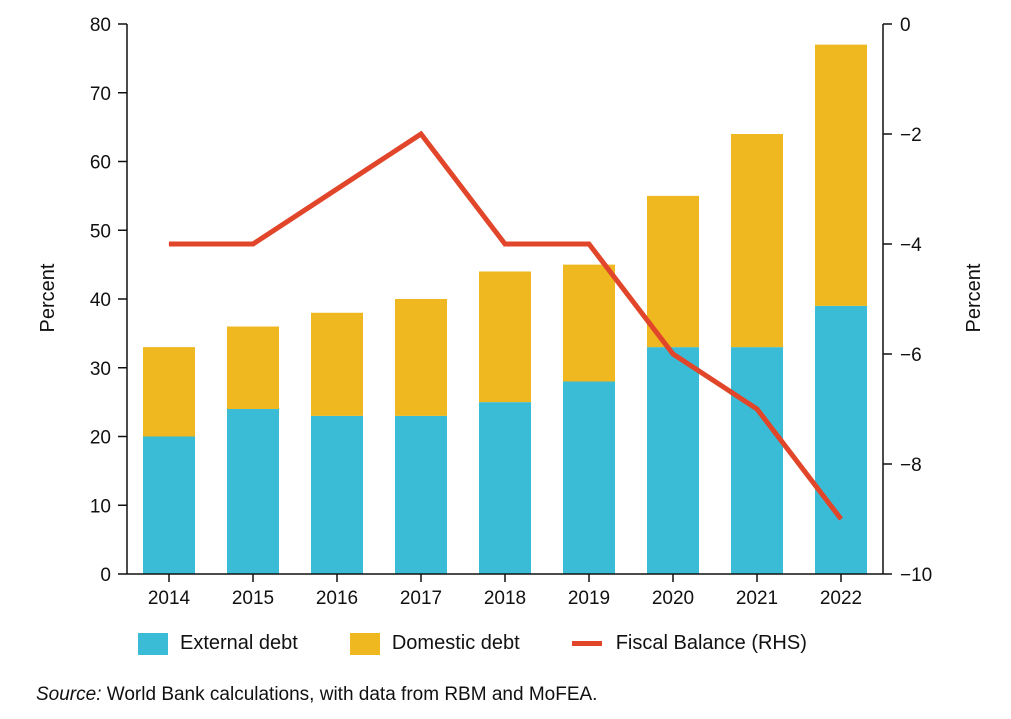  What do you see at coordinates (421, 357) in the screenshot?
I see `bar-domestic-2017` at bounding box center [421, 357].